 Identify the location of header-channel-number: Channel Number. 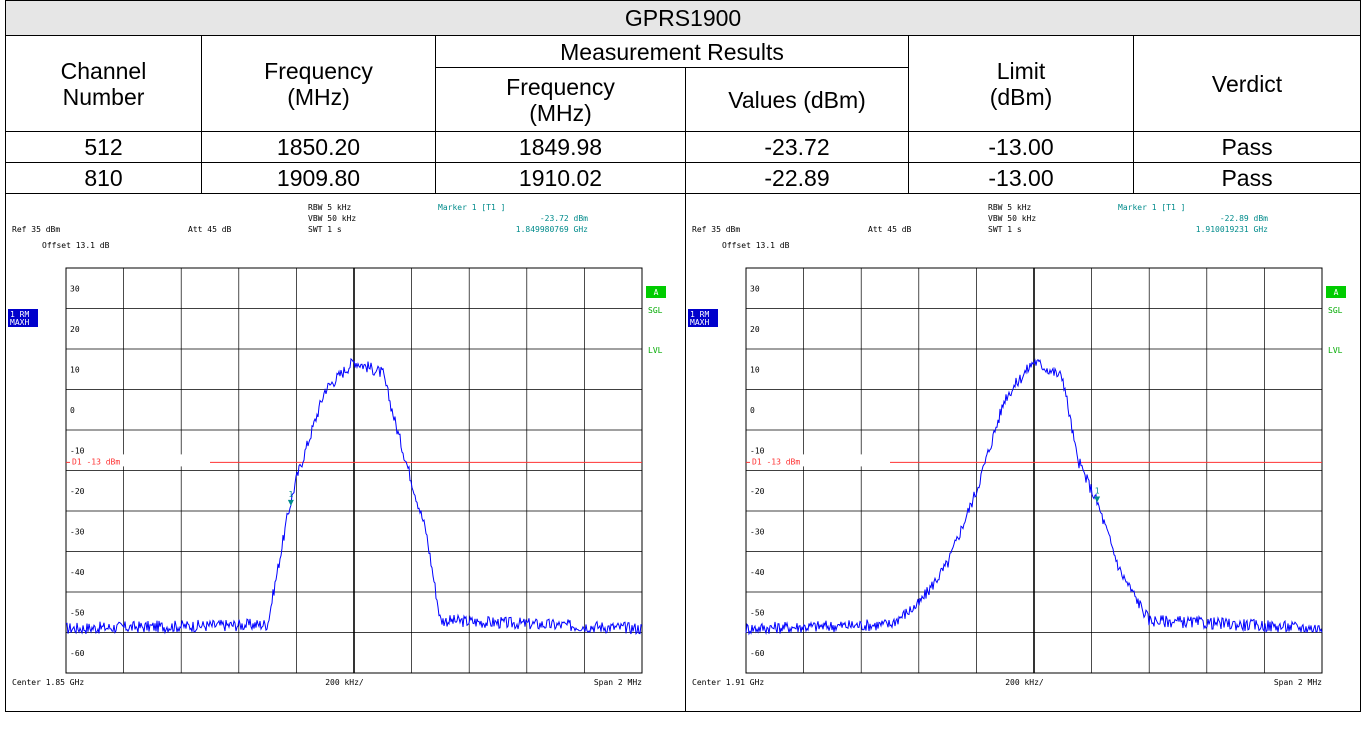
(103, 83).